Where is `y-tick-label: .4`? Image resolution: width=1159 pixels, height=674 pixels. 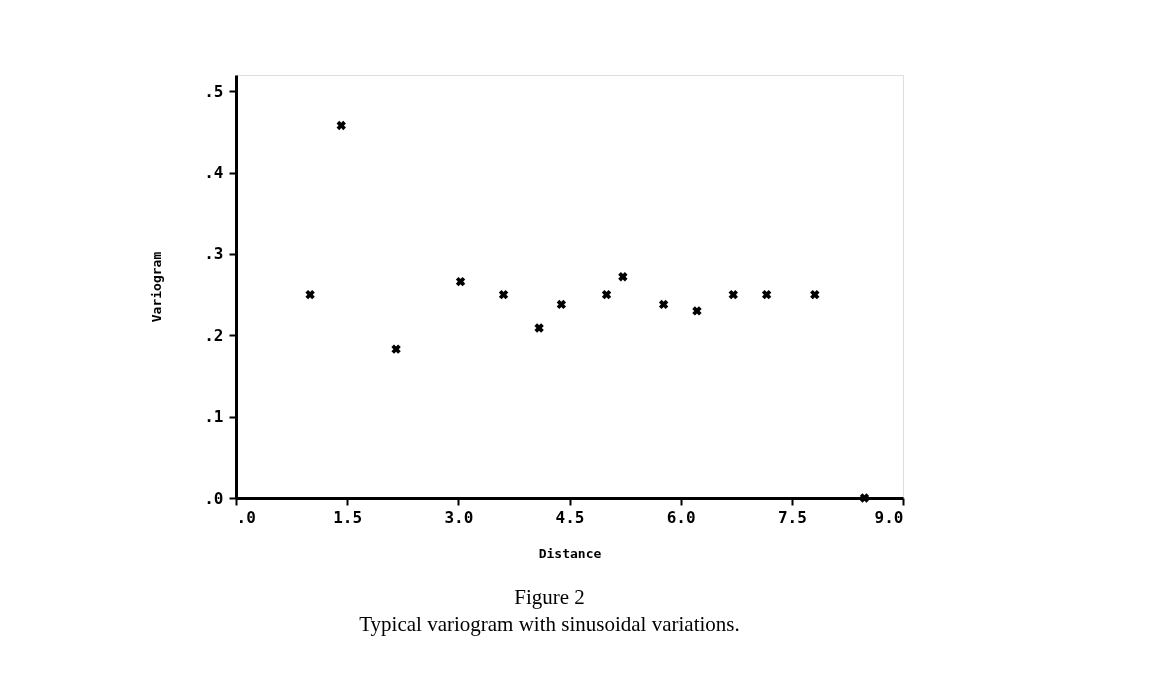
y-tick-label: .4 is located at coordinates (214, 173).